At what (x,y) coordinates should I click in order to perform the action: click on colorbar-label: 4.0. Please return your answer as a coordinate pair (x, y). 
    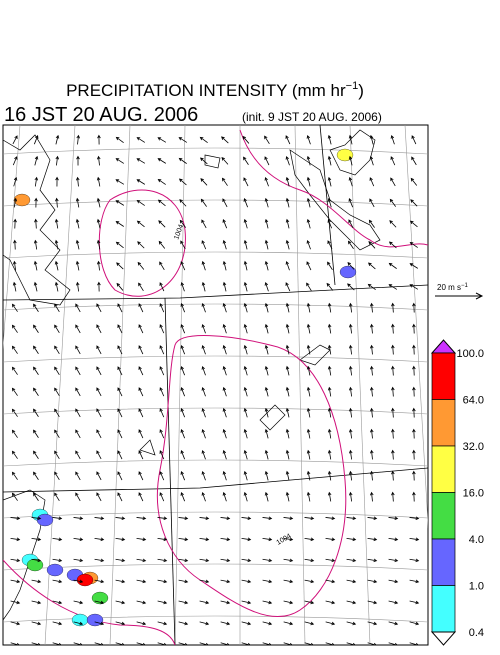
    Looking at the image, I should click on (476, 540).